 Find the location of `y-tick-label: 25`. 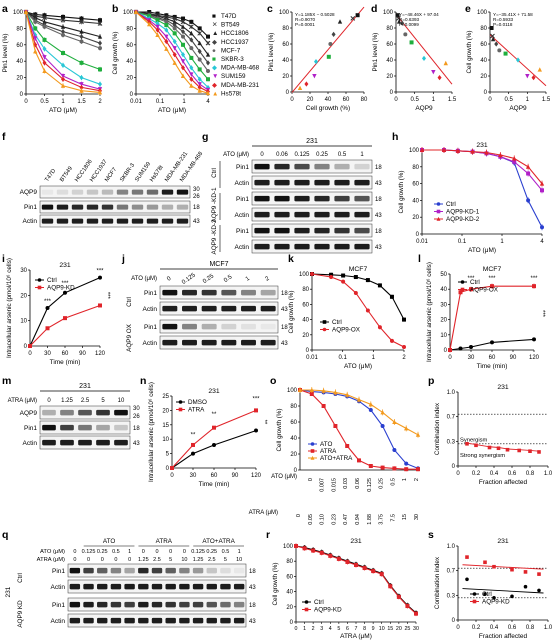

y-tick-label: 25 is located at coordinates (165, 397).